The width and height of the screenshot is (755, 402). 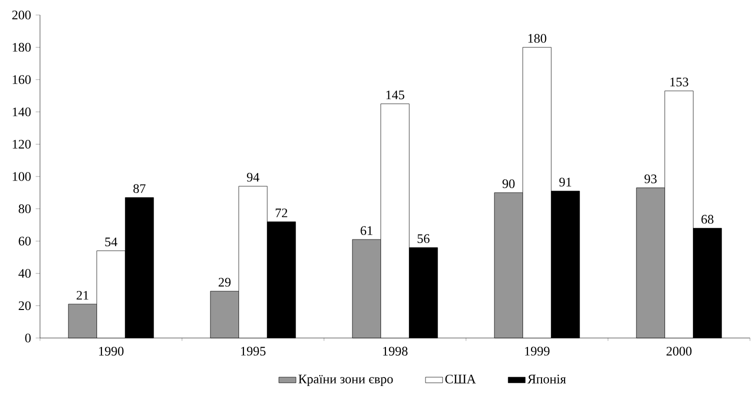 I want to click on legend-label: Країни зони євро, so click(x=345, y=380).